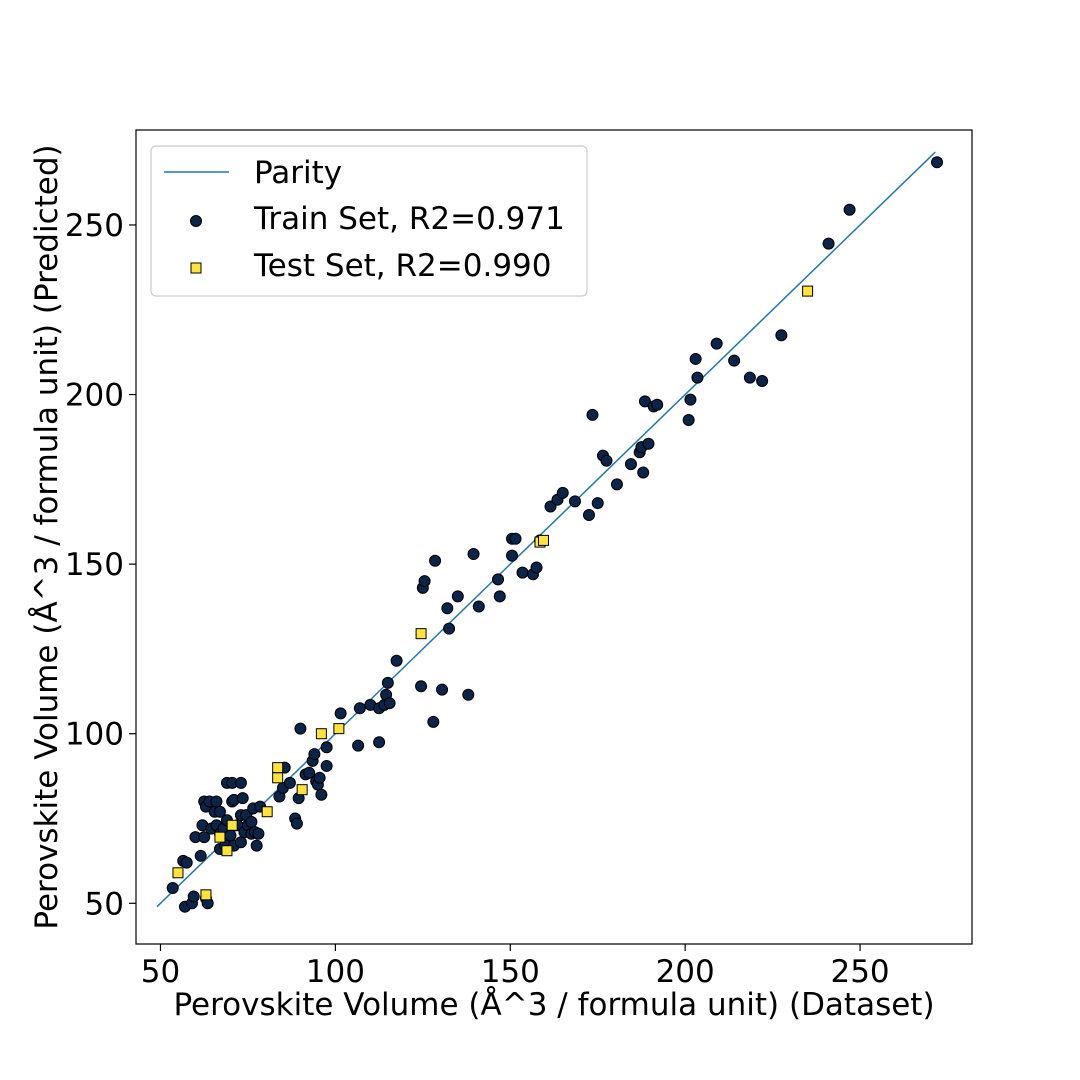 This screenshot has width=1080, height=1080. Describe the element at coordinates (859, 972) in the screenshot. I see `x-tick-label: 250` at that location.